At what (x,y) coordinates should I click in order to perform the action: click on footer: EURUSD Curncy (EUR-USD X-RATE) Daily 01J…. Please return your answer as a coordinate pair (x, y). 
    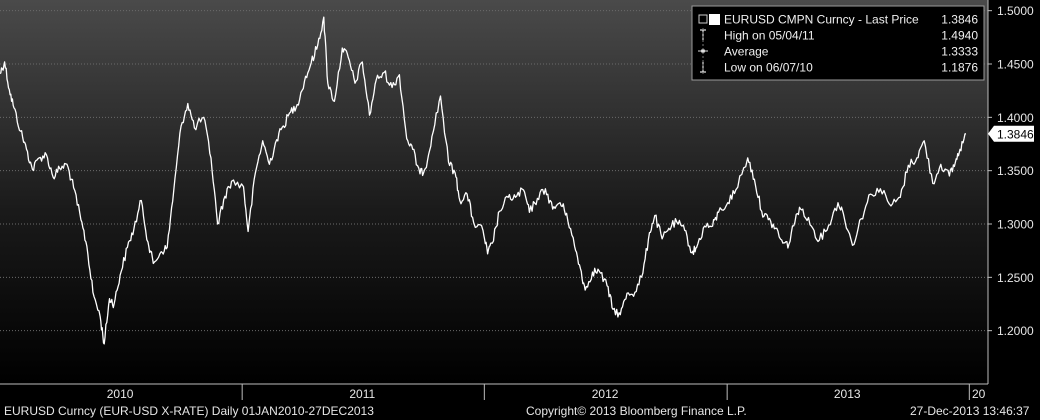
    Looking at the image, I should click on (520, 411).